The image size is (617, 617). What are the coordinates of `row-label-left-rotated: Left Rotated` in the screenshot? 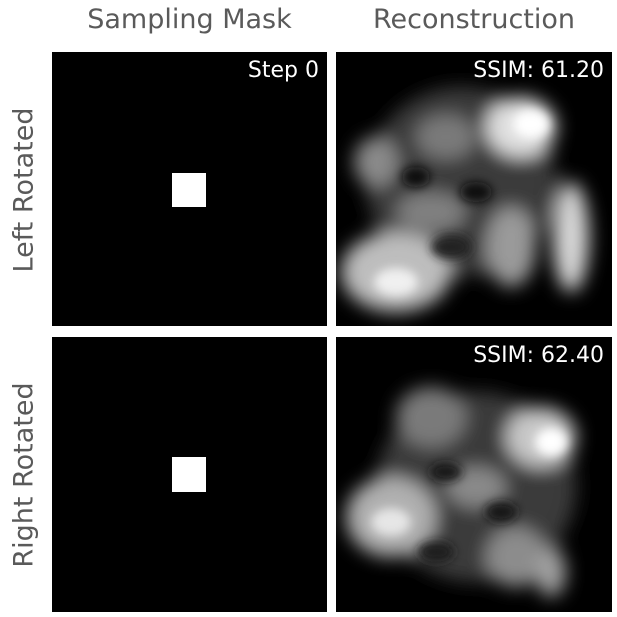 It's located at (24, 190).